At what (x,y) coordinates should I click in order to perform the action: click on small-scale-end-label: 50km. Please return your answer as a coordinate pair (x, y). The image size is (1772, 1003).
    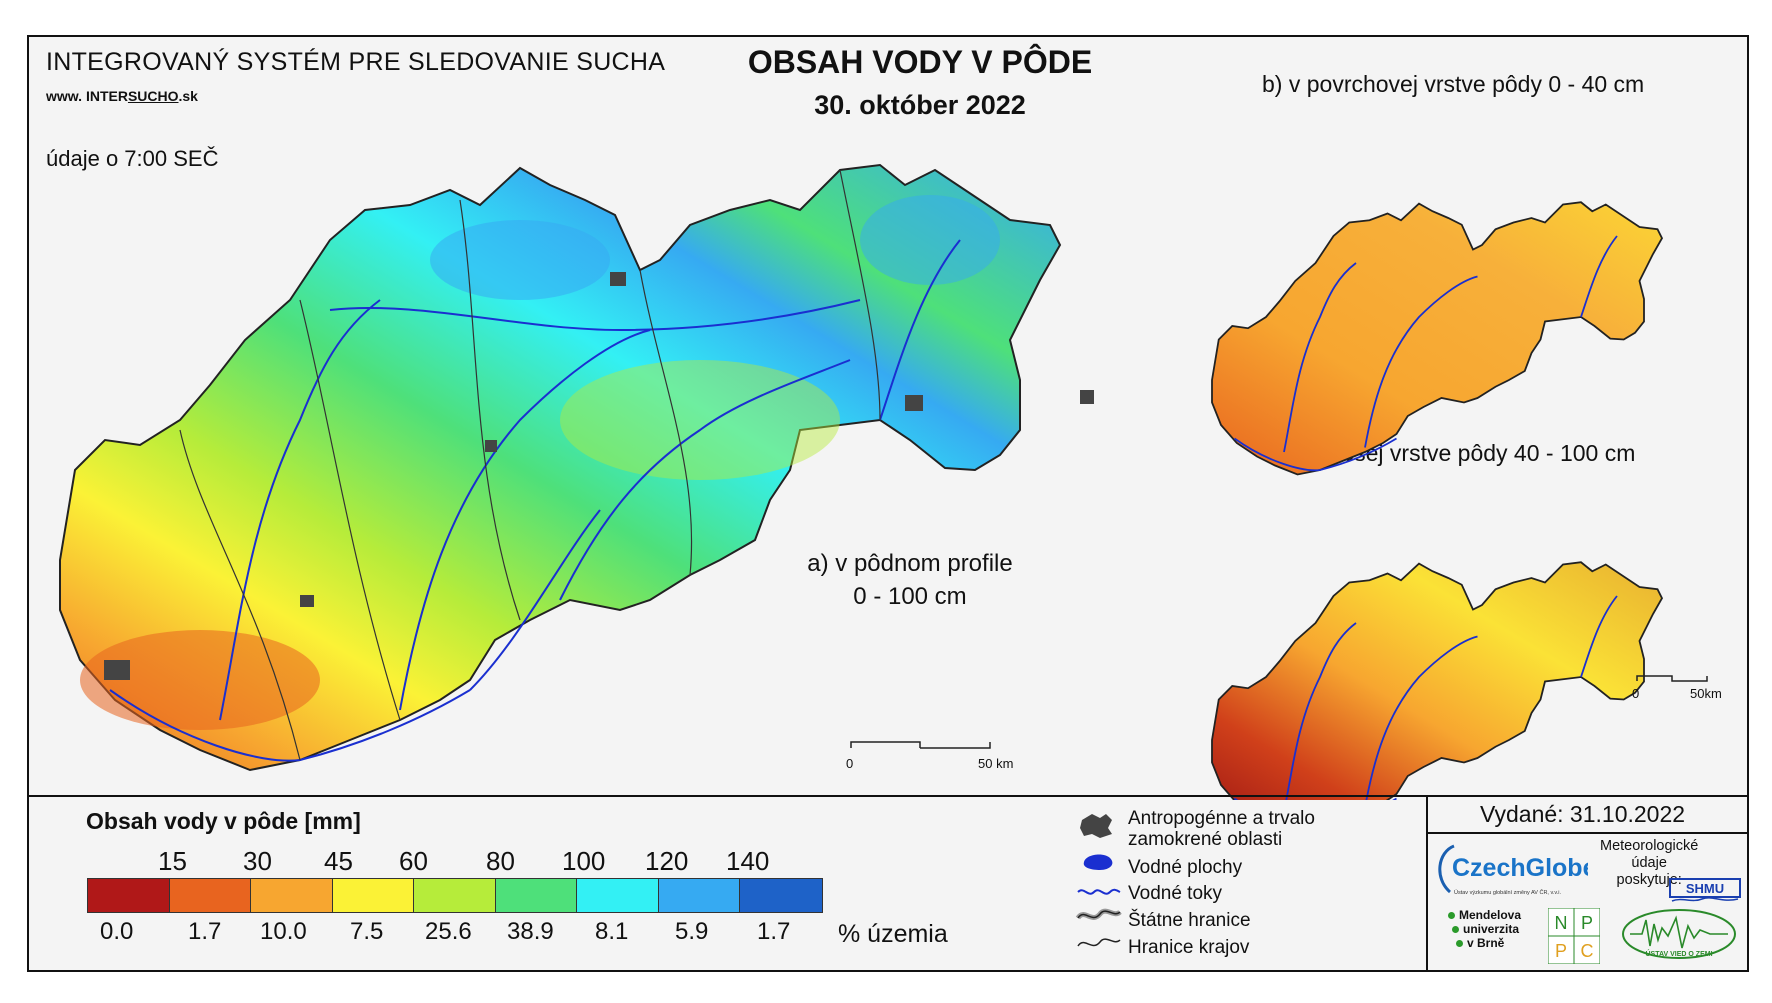
    Looking at the image, I should click on (1706, 693).